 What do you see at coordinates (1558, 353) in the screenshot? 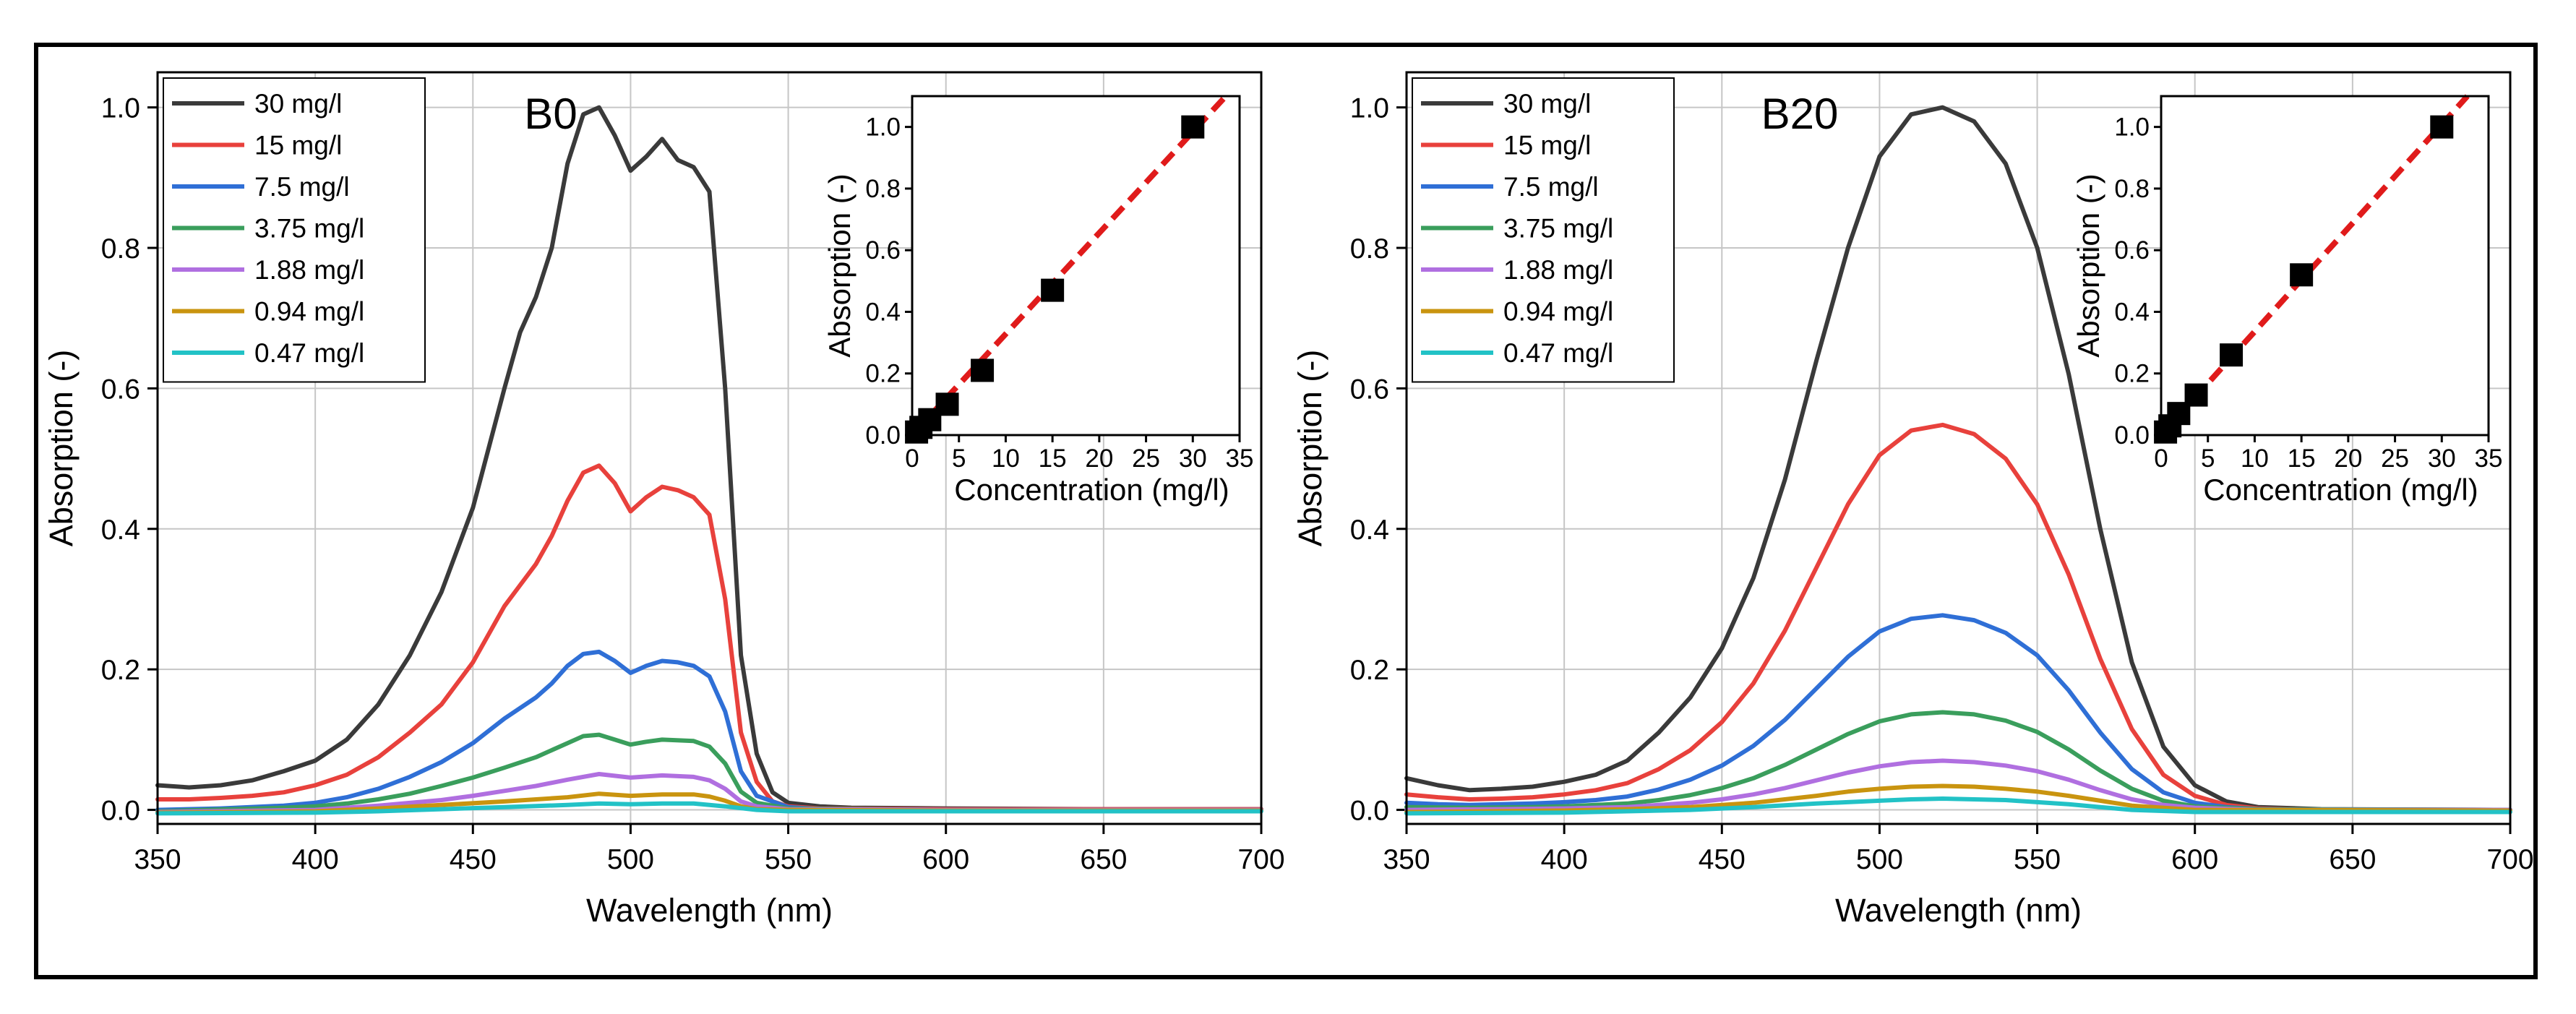
I see `legend-label: 0.47 mg/l` at bounding box center [1558, 353].